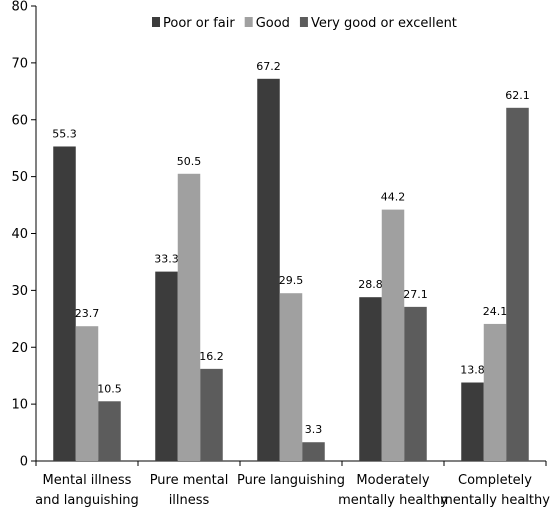 Image resolution: width=553 pixels, height=512 pixels. What do you see at coordinates (199, 23) in the screenshot?
I see `legend-label: Poor or fair` at bounding box center [199, 23].